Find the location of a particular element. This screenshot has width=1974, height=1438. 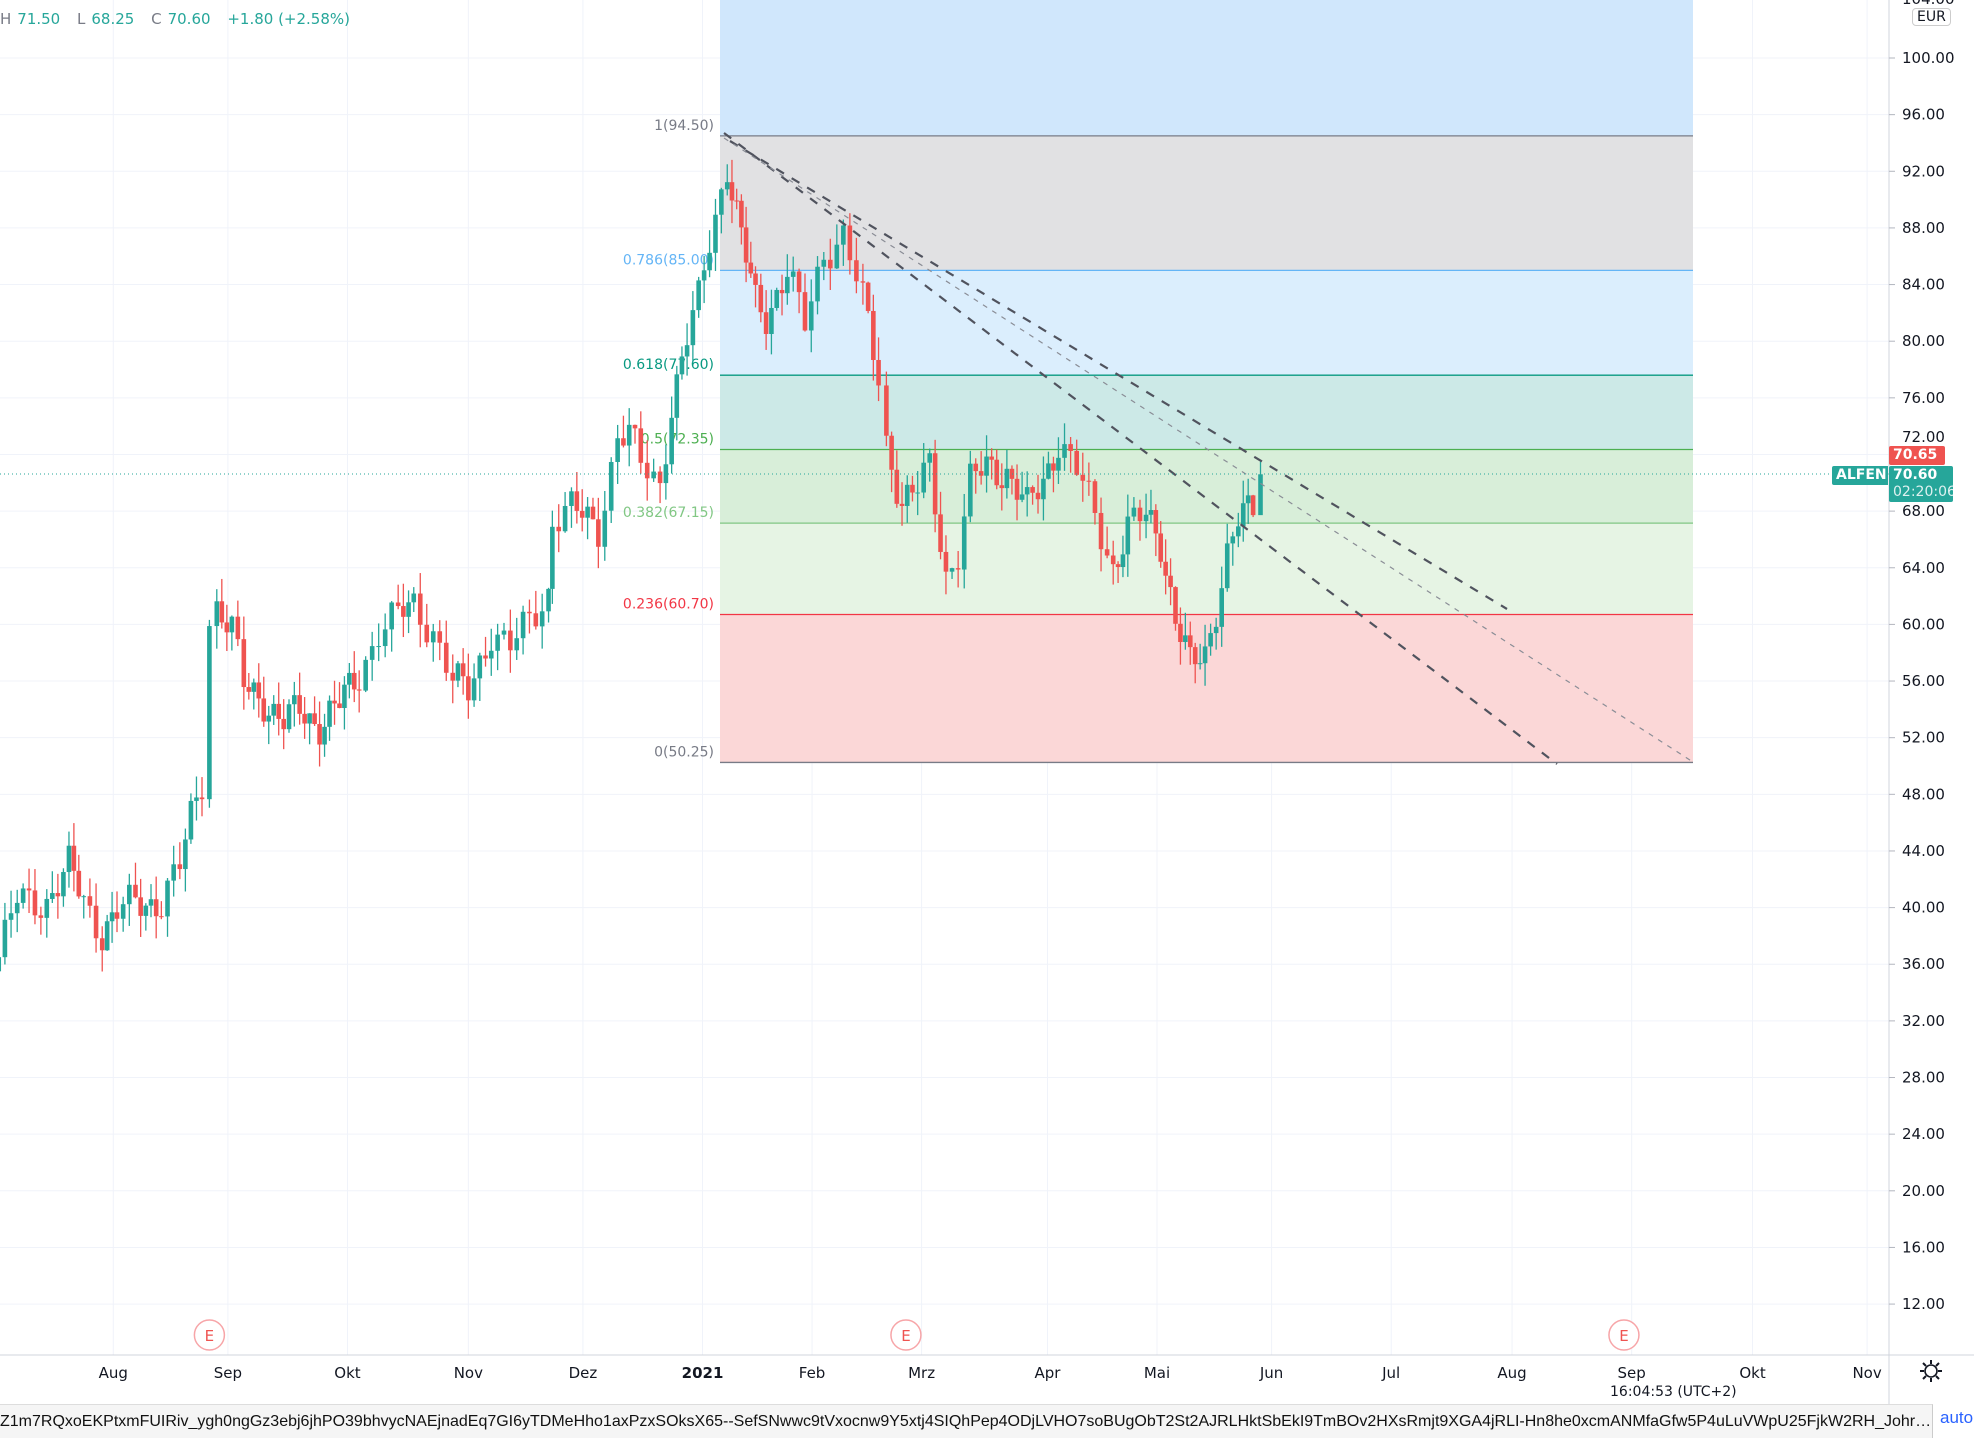

time-tick-label: Sep is located at coordinates (1632, 1373).